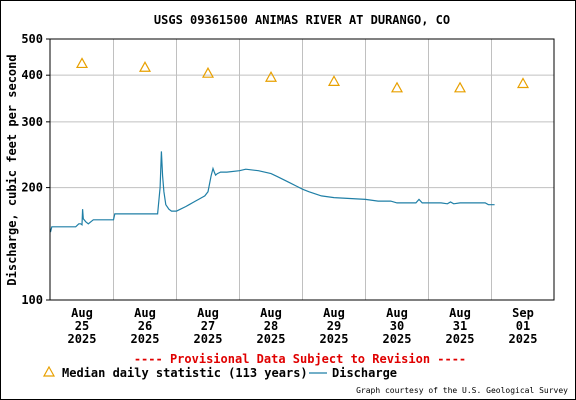 This screenshot has width=576, height=400. Describe the element at coordinates (12, 169) in the screenshot. I see `y-axis-label: Discharge, cubic feet per second` at that location.